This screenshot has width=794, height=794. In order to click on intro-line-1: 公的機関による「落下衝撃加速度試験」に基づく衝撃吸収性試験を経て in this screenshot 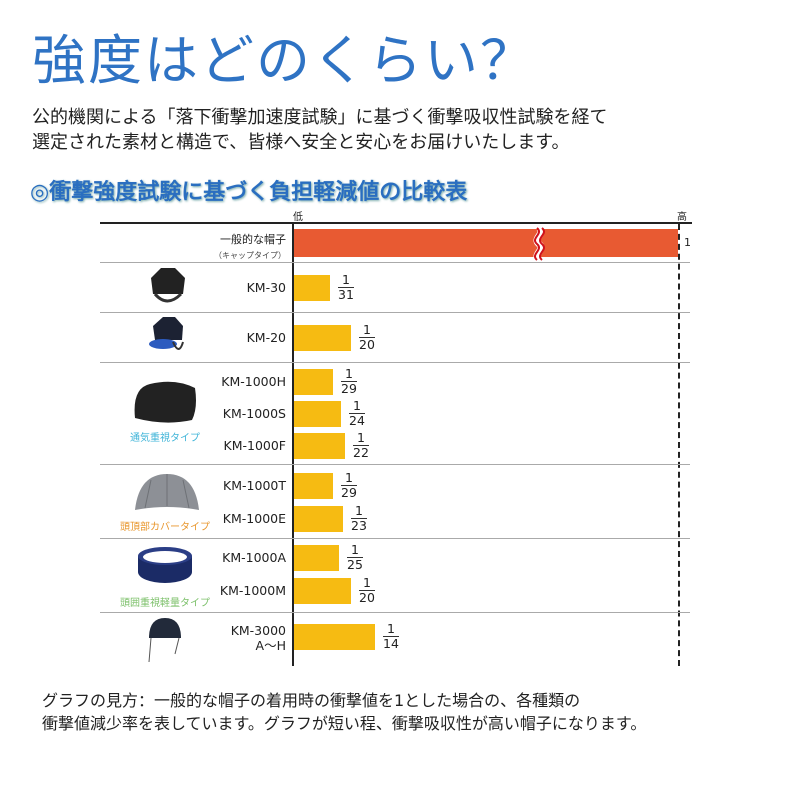, I will do `click(320, 117)`.